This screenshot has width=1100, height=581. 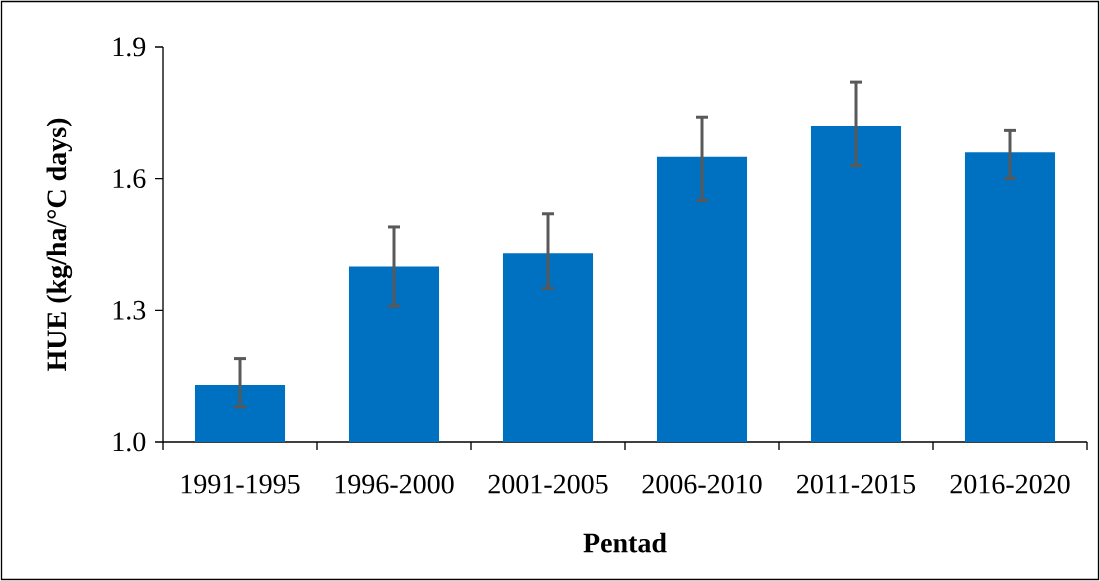 What do you see at coordinates (129, 442) in the screenshot?
I see `y-tick-label: 1.0` at bounding box center [129, 442].